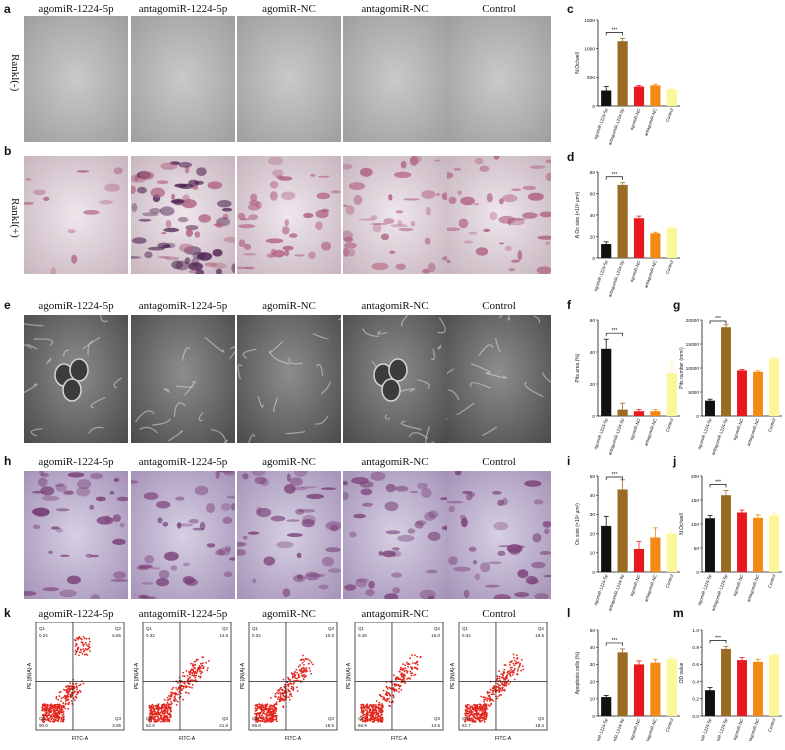 This screenshot has width=785, height=750. Describe the element at coordinates (8, 461) in the screenshot. I see `panel-letter-h: h` at that location.